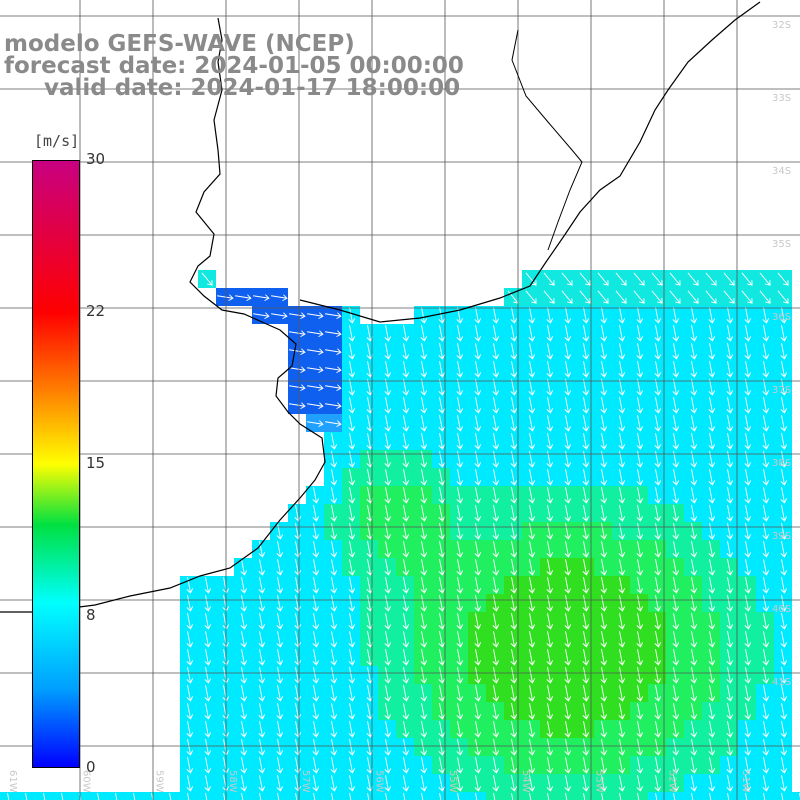 The width and height of the screenshot is (800, 800). I want to click on lon-label: 56W, so click(379, 781).